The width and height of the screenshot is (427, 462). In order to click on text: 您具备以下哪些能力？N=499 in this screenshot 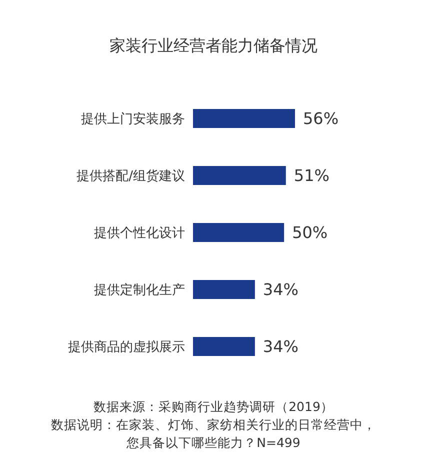, I will do `click(214, 443)`.